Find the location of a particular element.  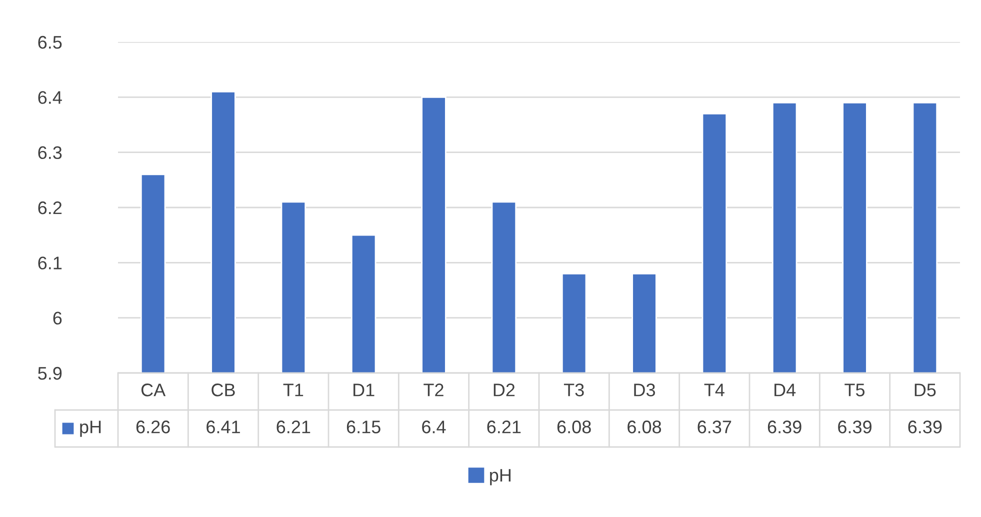

x-tick-label: T4 is located at coordinates (714, 390).